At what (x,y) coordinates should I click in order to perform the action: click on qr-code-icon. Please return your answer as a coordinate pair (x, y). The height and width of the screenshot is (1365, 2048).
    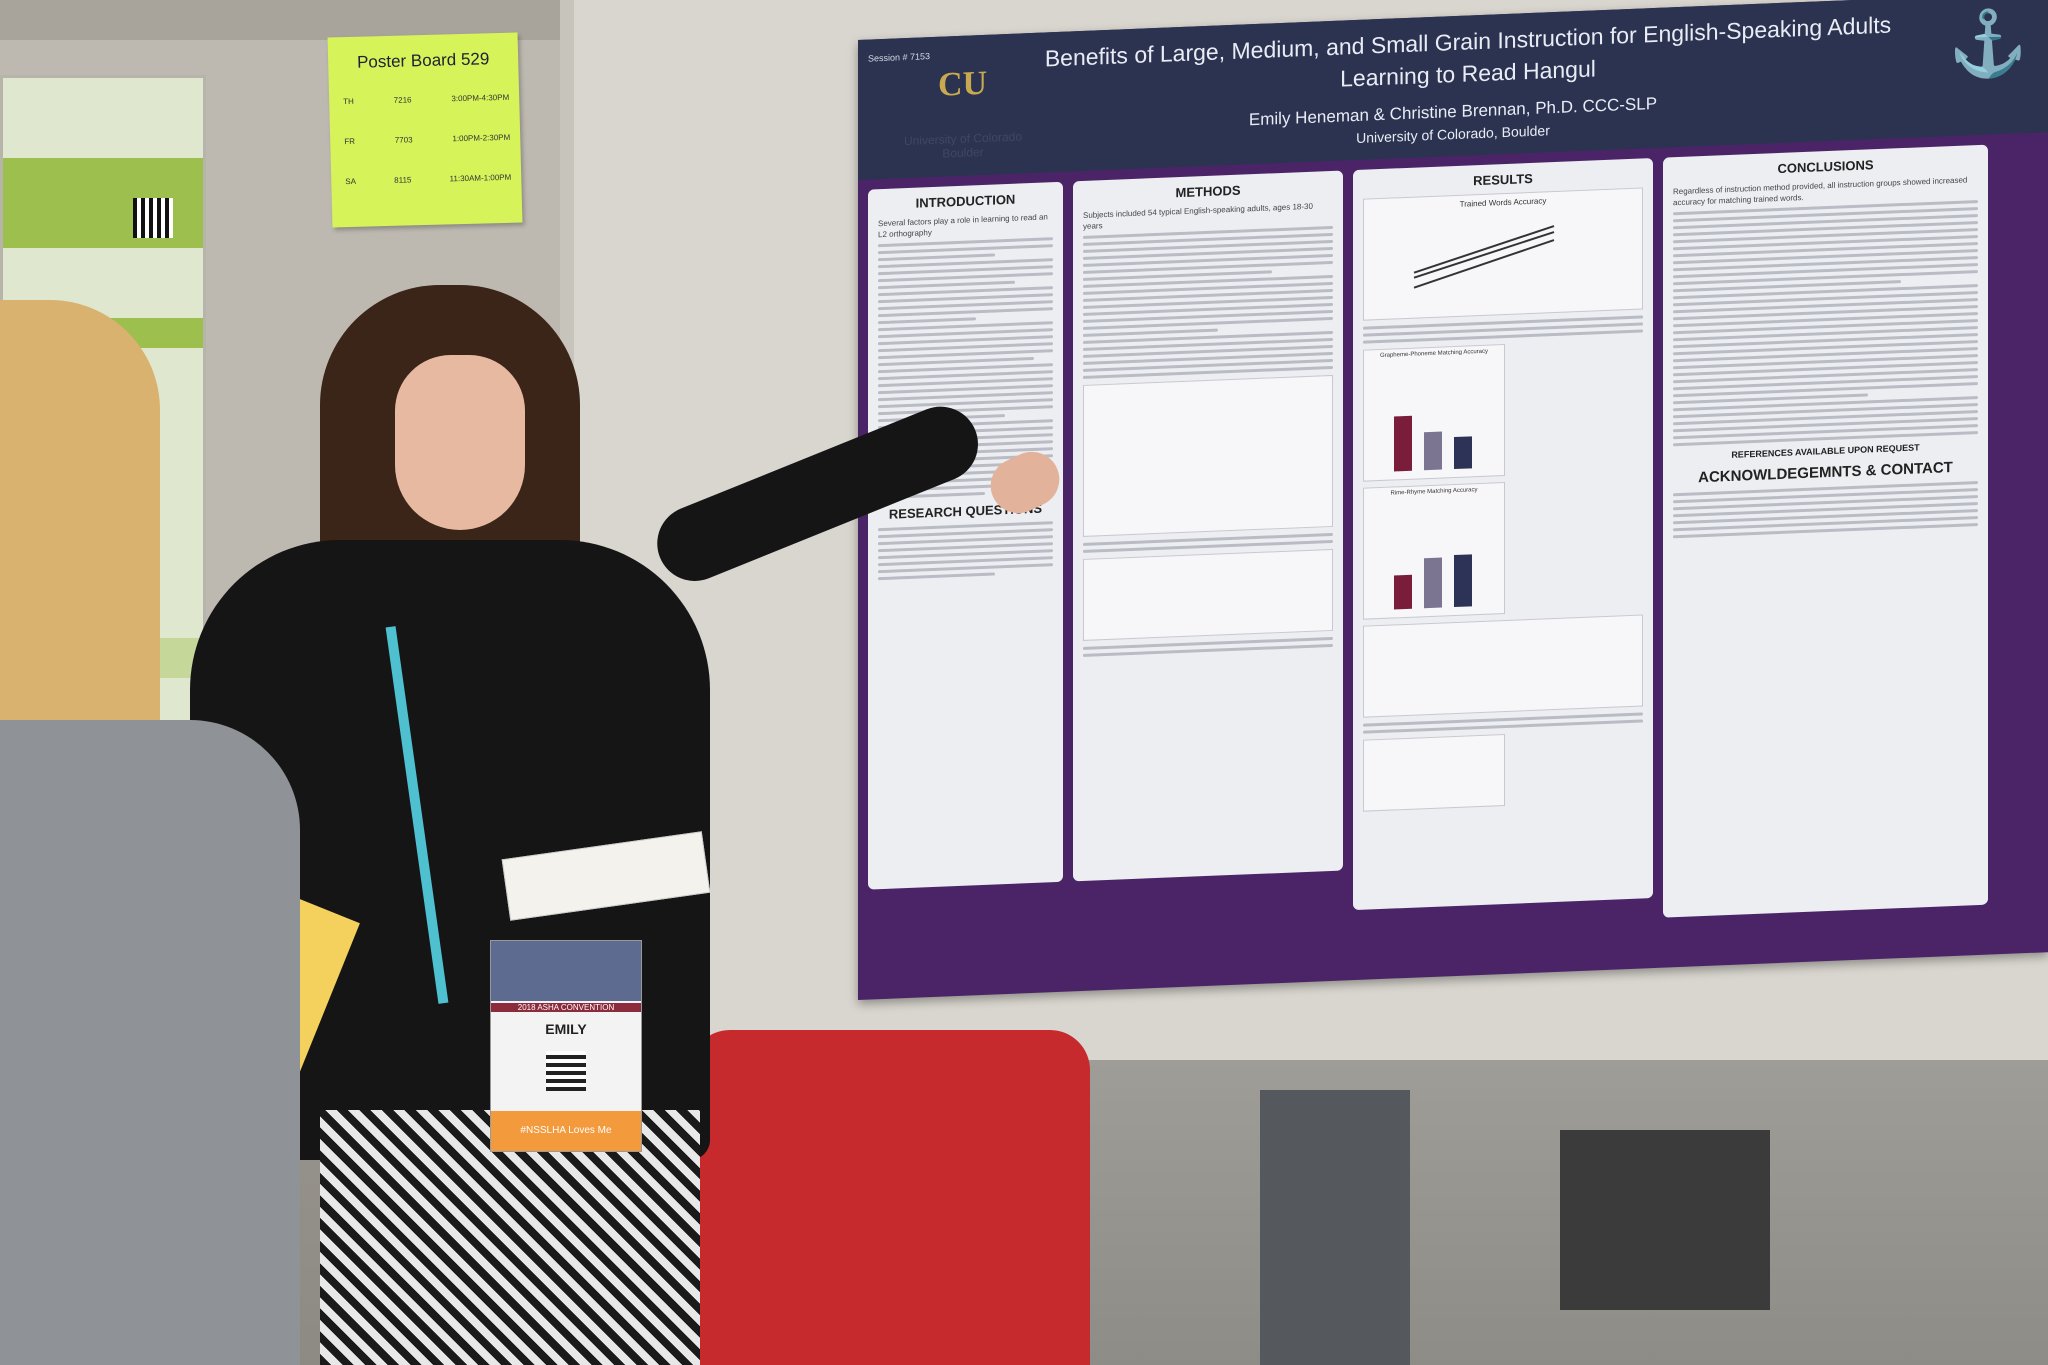
    Looking at the image, I should click on (153, 218).